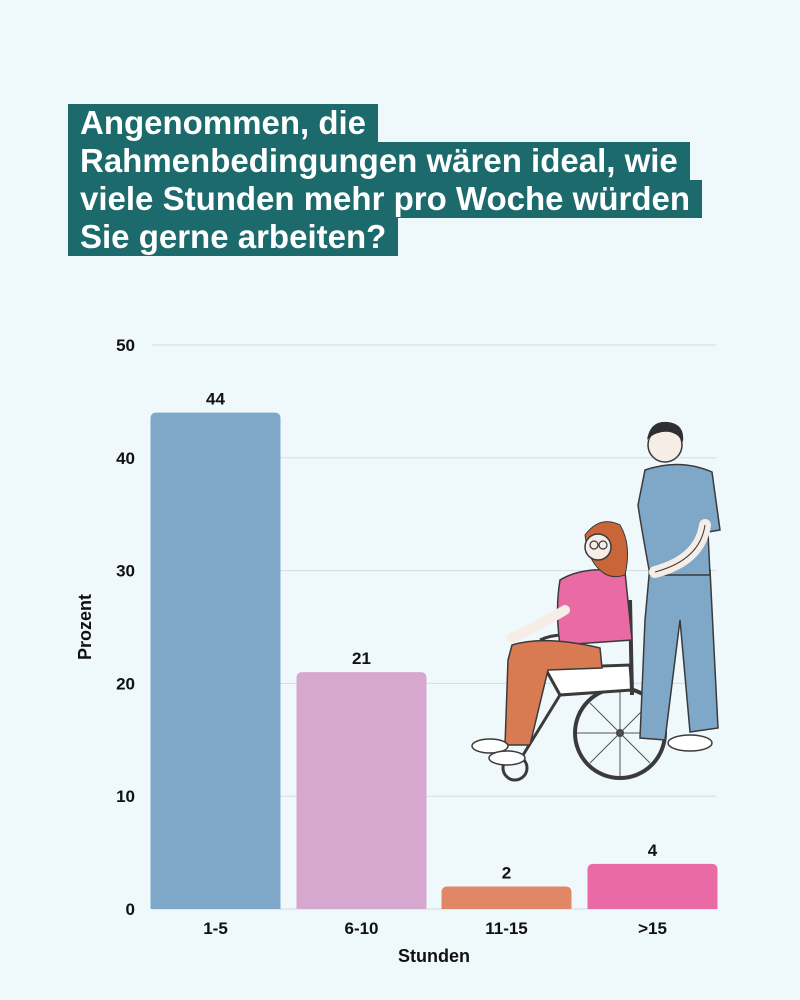  Describe the element at coordinates (553, 692) in the screenshot. I see `woman-pants` at that location.